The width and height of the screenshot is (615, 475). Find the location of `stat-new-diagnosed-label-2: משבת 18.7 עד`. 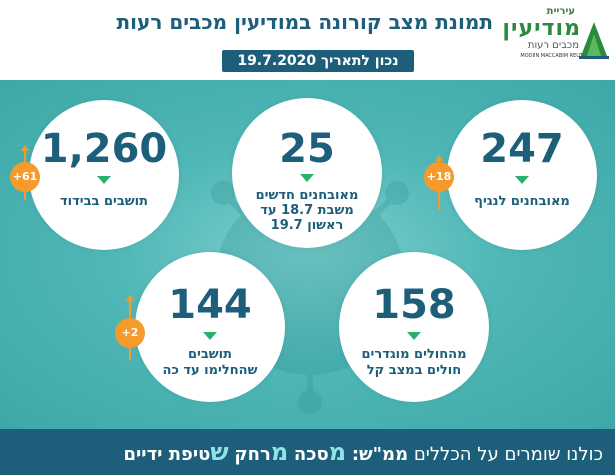

stat-new-diagnosed-label-2: משבת 18.7 עד is located at coordinates (307, 210).